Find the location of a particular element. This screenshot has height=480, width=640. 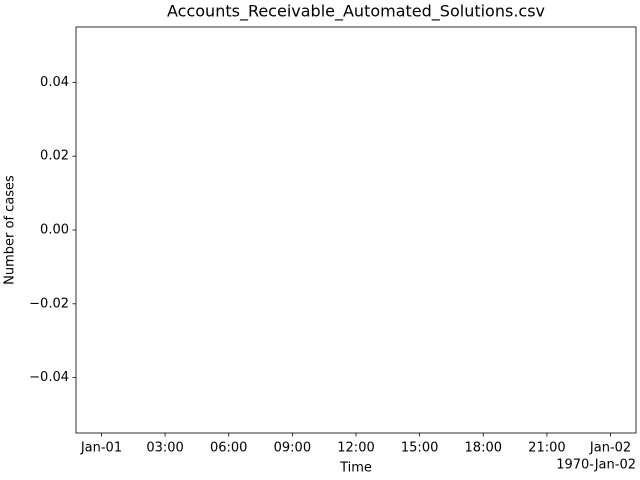

x-offset-label: 1970-Jan-02 is located at coordinates (596, 465).